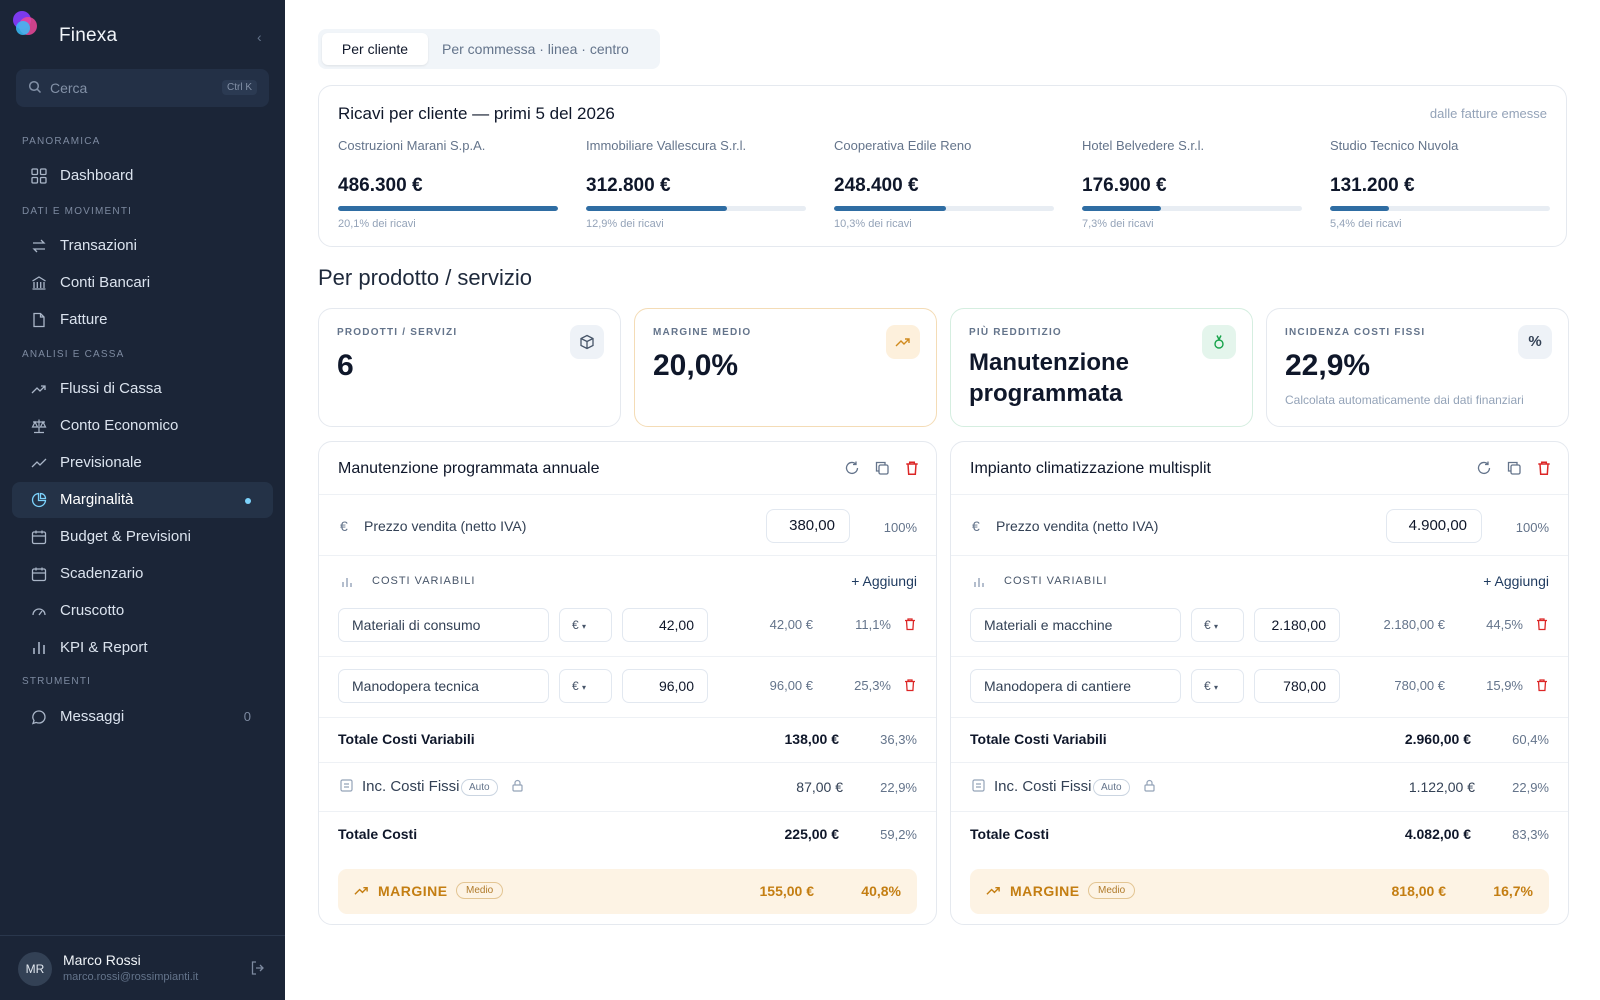 The image size is (1600, 1000). I want to click on price-input: 380,00, so click(808, 526).